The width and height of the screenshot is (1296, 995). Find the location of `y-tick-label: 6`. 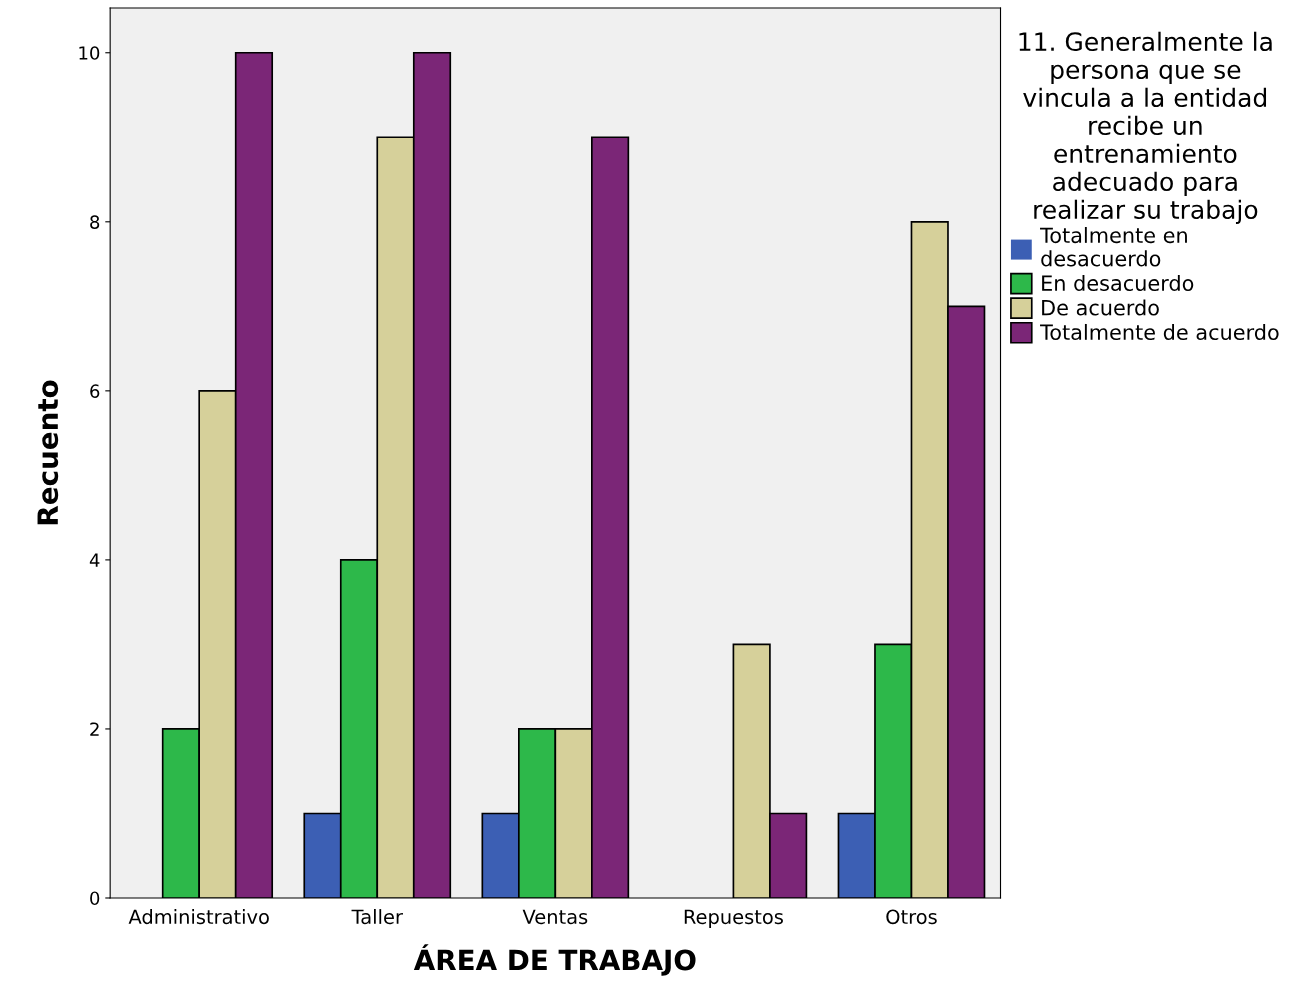

y-tick-label: 6 is located at coordinates (95, 391).